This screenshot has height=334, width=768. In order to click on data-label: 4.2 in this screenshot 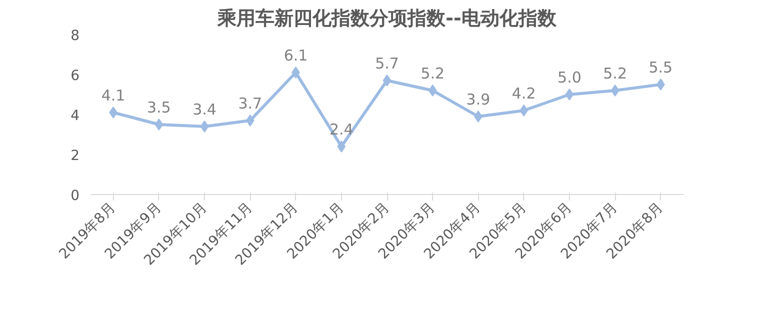, I will do `click(524, 93)`.